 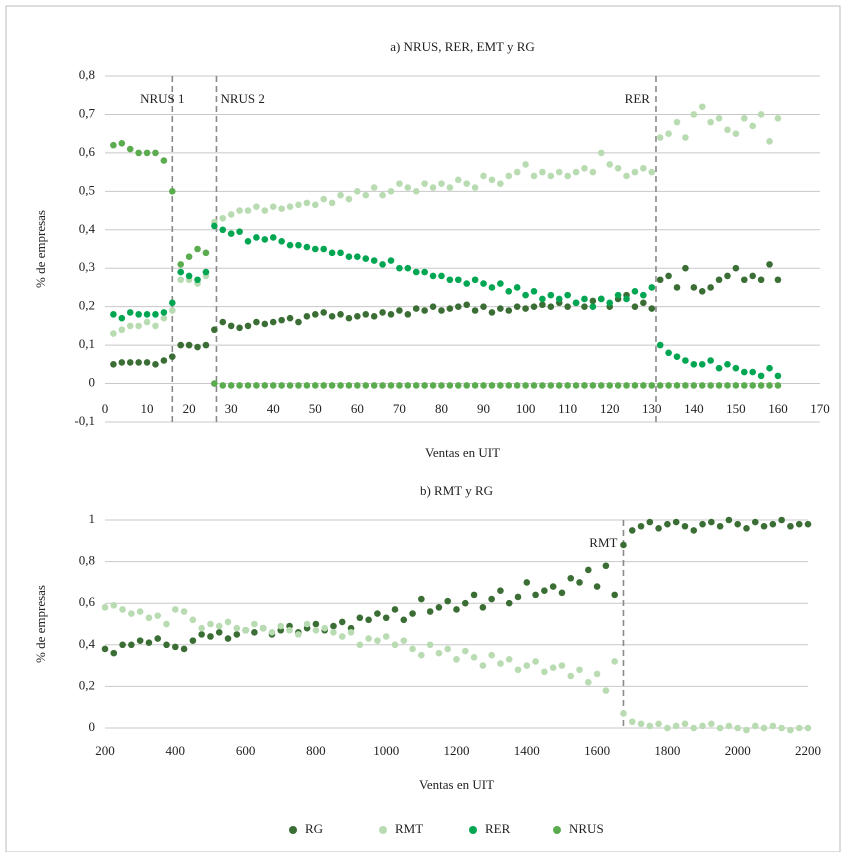 I want to click on x-tick-label: 400, so click(x=176, y=750).